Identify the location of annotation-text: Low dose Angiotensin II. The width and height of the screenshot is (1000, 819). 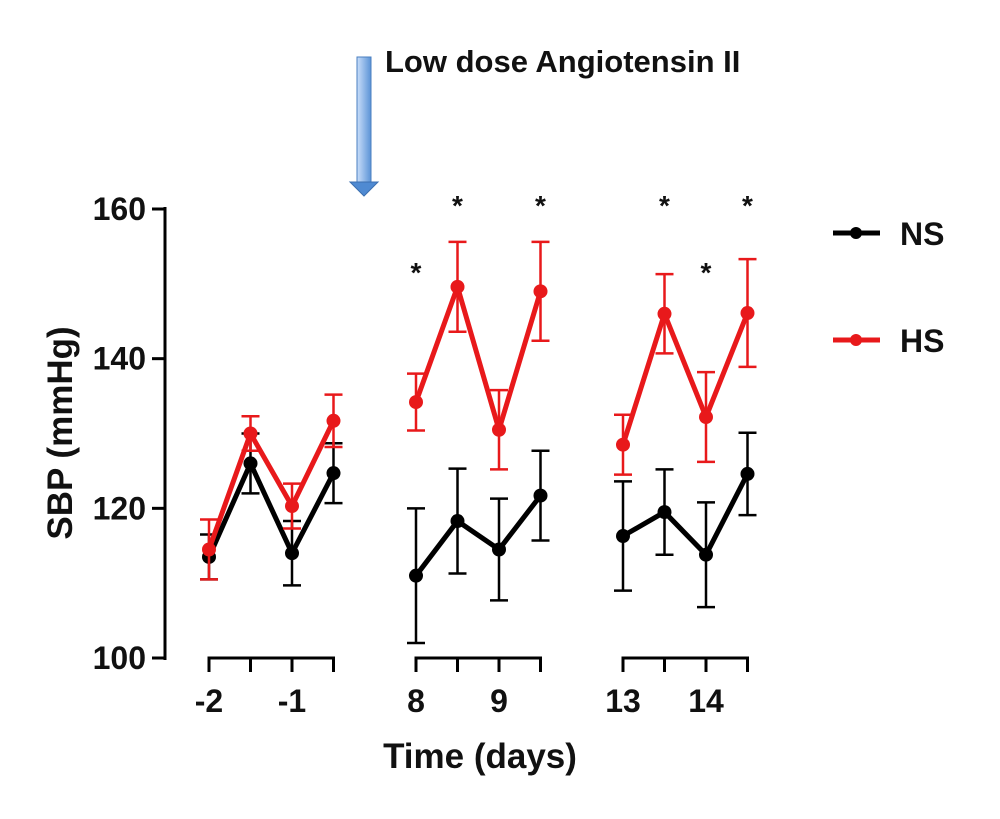
(562, 61).